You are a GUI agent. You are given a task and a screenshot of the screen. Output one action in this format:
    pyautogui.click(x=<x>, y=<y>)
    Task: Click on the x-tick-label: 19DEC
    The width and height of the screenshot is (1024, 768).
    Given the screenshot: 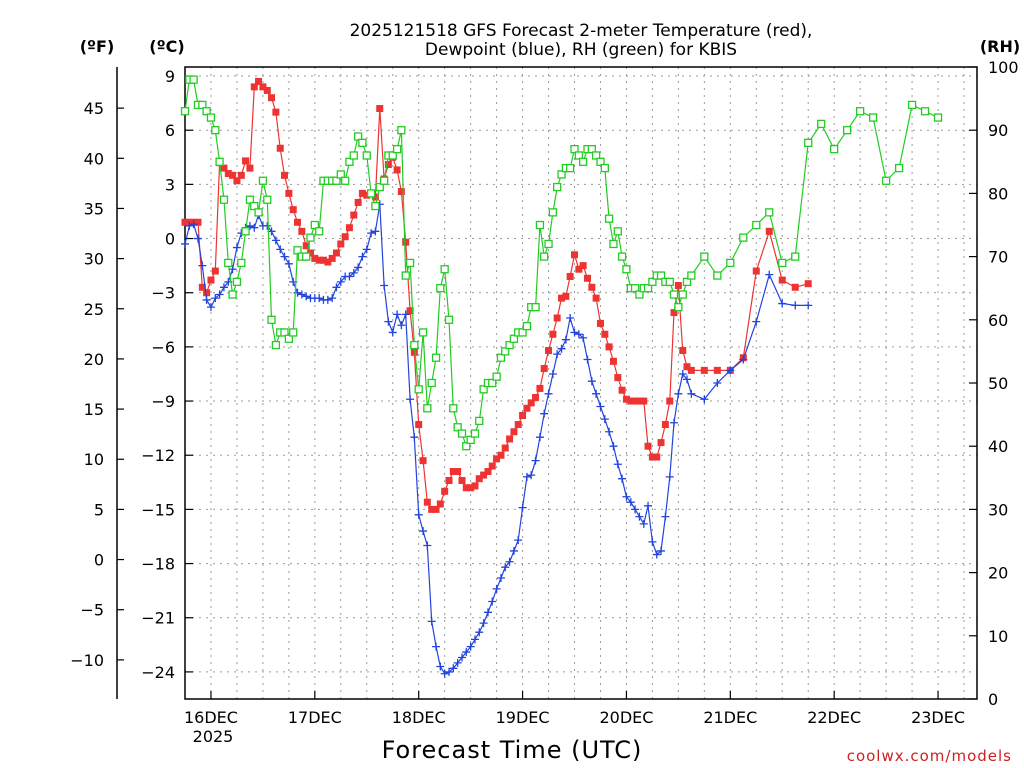 What is the action you would take?
    pyautogui.click(x=523, y=717)
    